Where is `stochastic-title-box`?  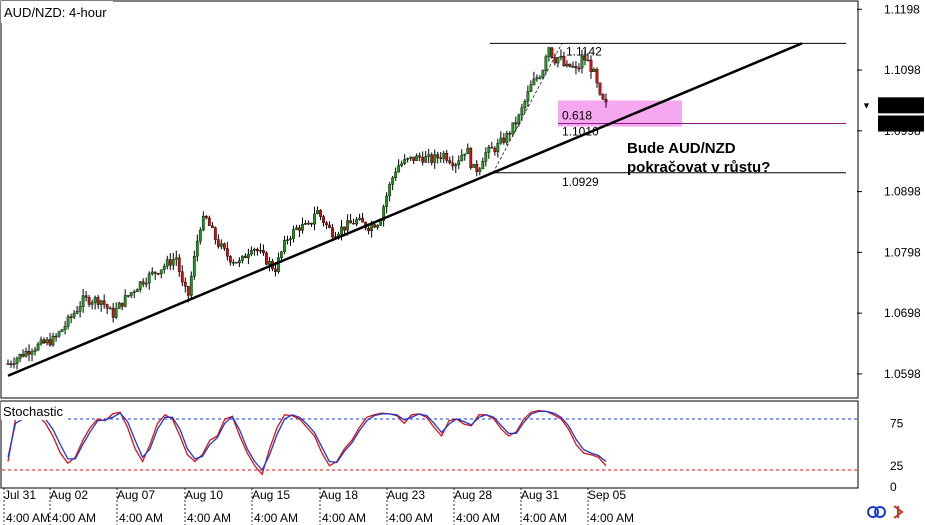
stochastic-title-box is located at coordinates (33, 411).